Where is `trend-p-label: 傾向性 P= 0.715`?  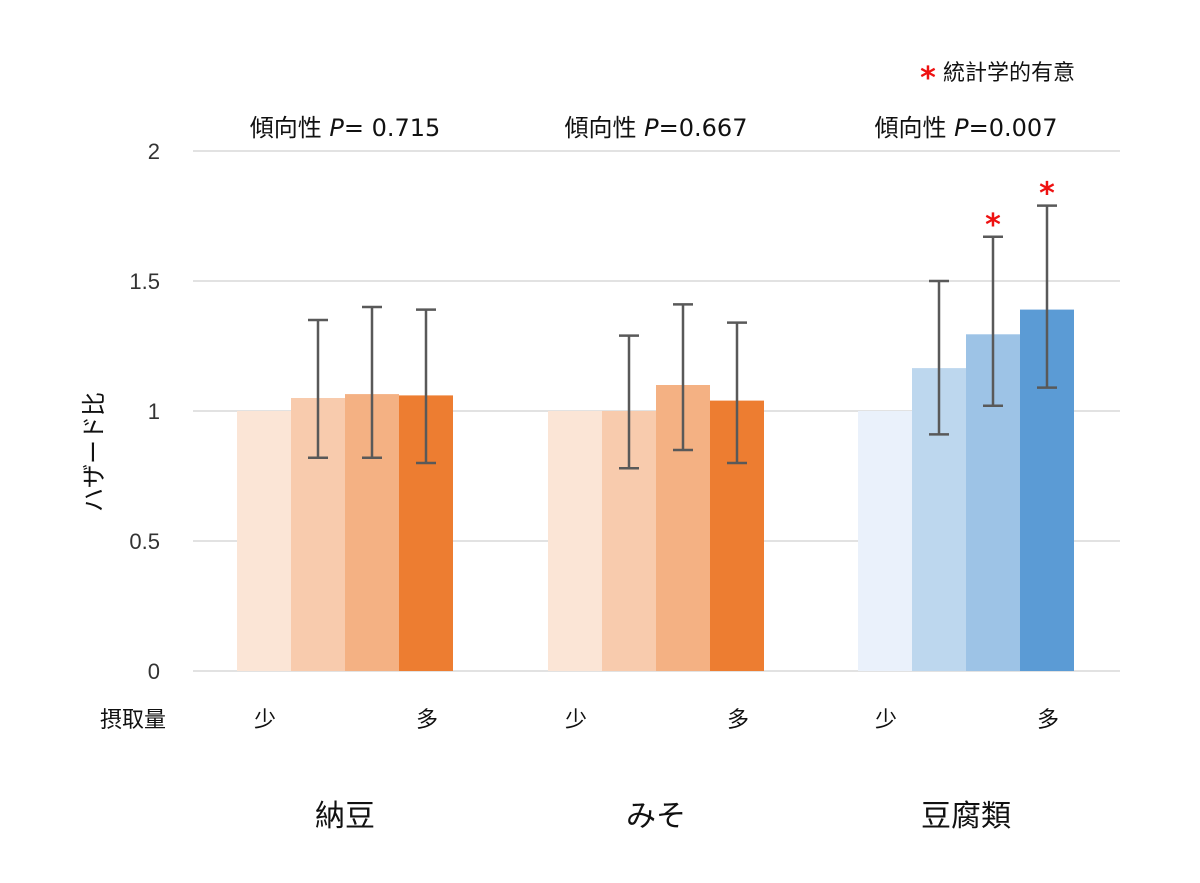 trend-p-label: 傾向性 P= 0.715 is located at coordinates (345, 128).